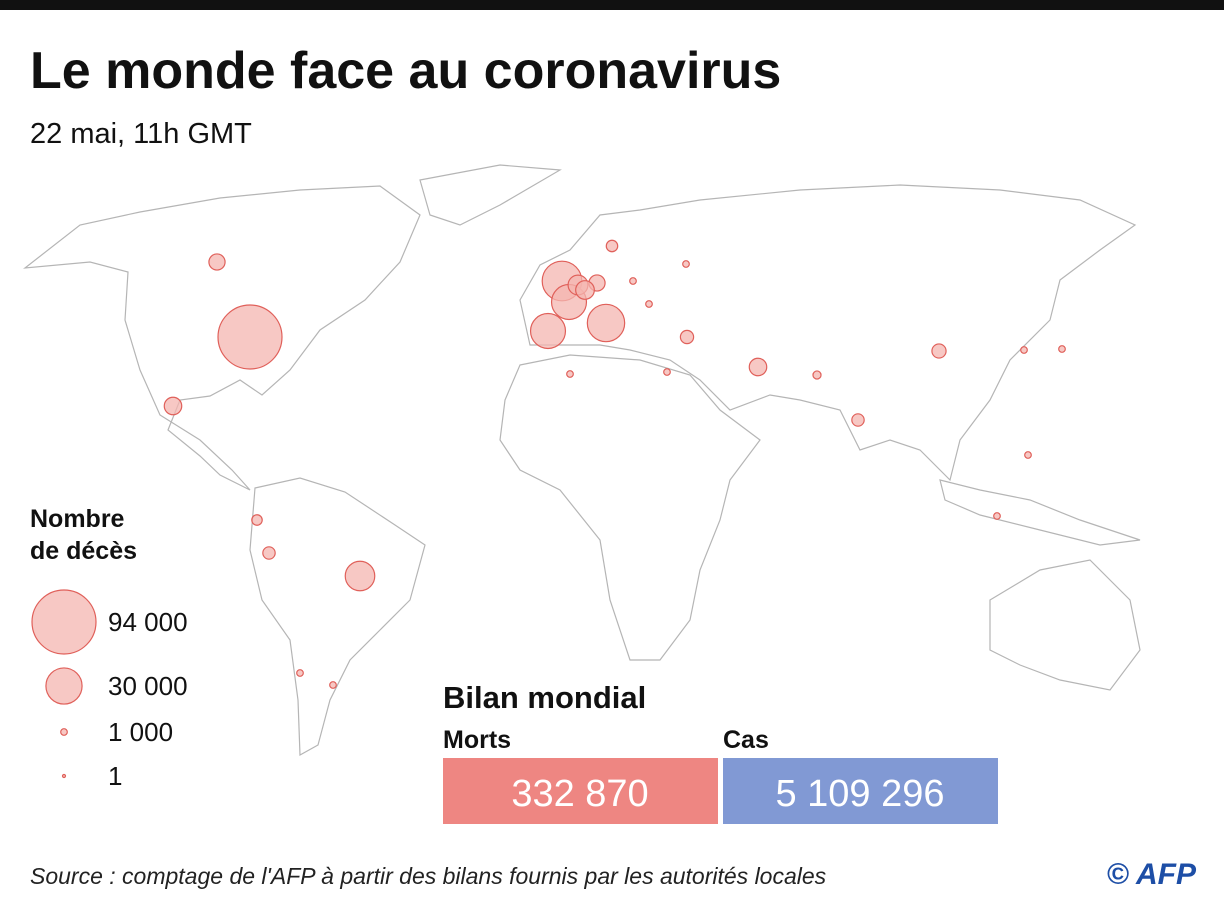  Describe the element at coordinates (148, 686) in the screenshot. I see `legend-label: 30 000` at that location.